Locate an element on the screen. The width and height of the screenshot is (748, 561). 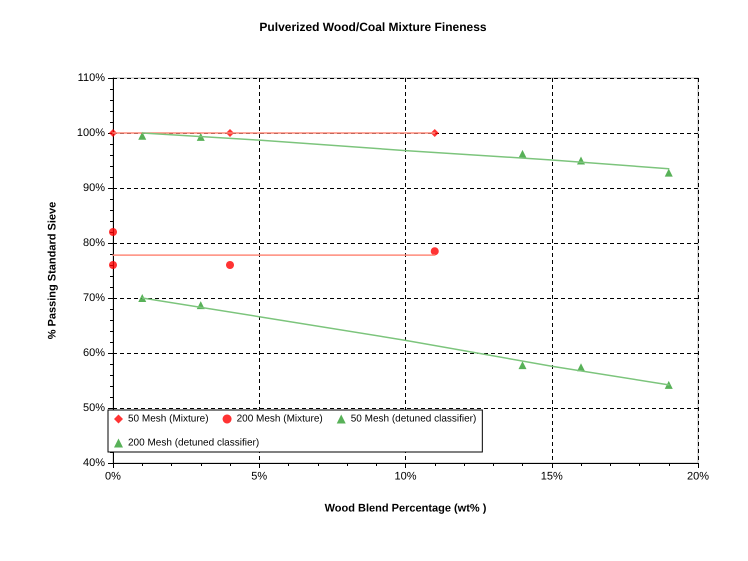
x-tick-label: 15% is located at coordinates (551, 476).